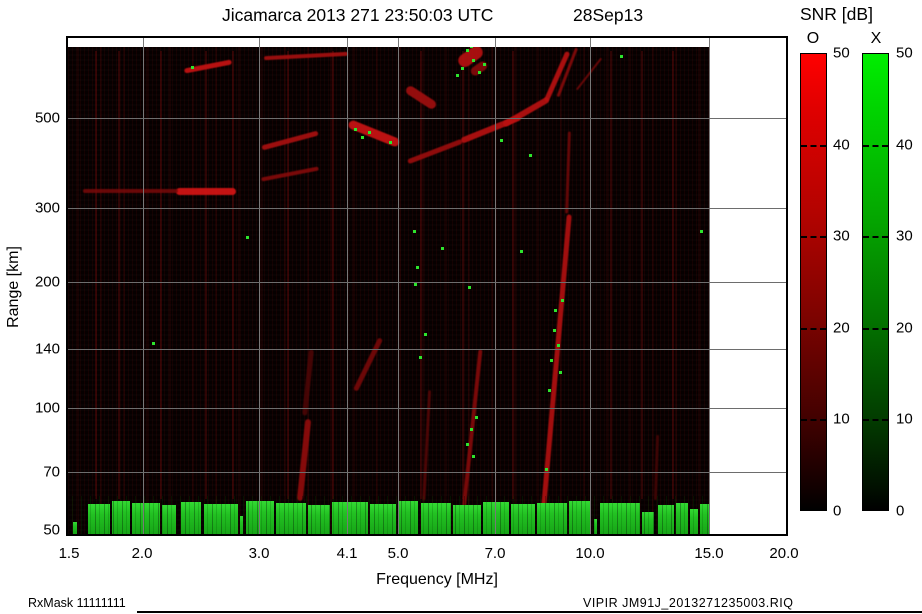  Describe the element at coordinates (69, 553) in the screenshot. I see `x-tick-label: 1.5` at that location.